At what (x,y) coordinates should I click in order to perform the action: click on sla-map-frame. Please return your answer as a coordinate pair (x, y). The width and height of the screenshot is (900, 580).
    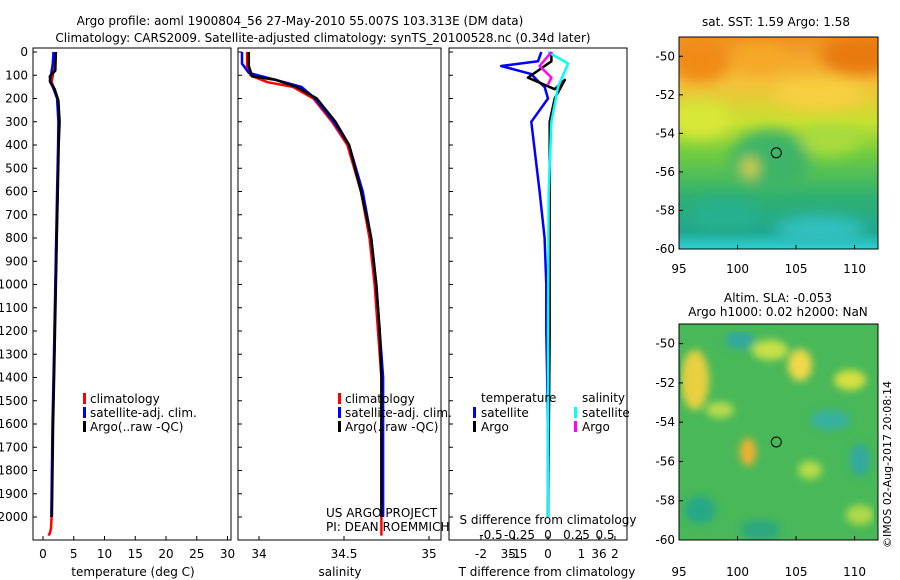
    Looking at the image, I should click on (778, 432).